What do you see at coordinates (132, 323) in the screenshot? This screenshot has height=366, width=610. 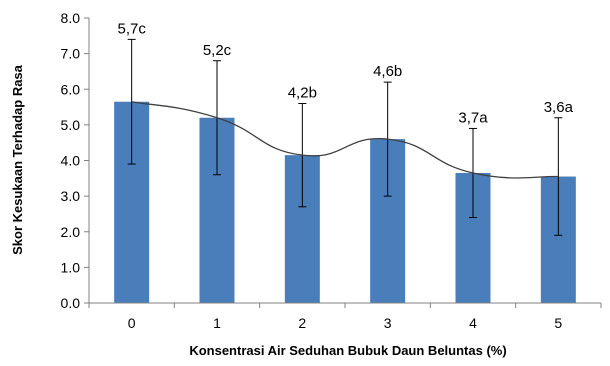 I see `x-tick-label: 0` at bounding box center [132, 323].